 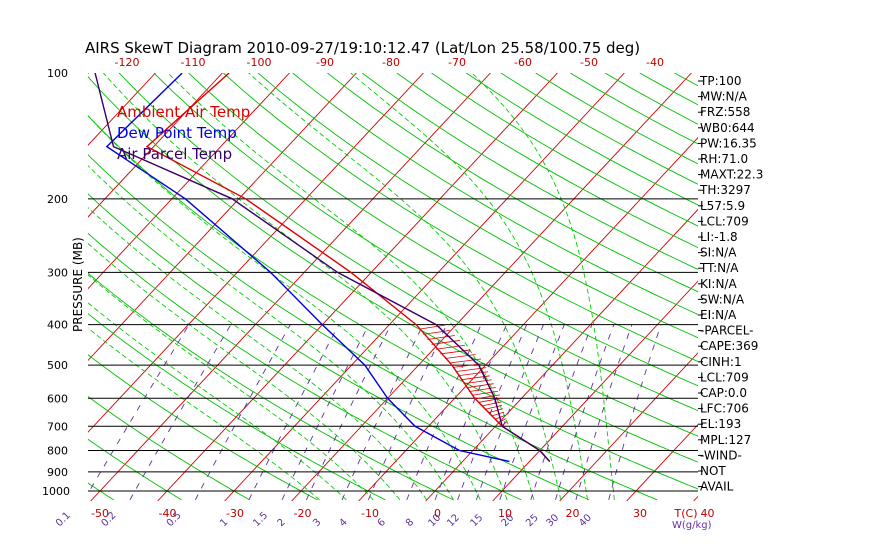 I want to click on temp-tick-label: 10, so click(x=505, y=513).